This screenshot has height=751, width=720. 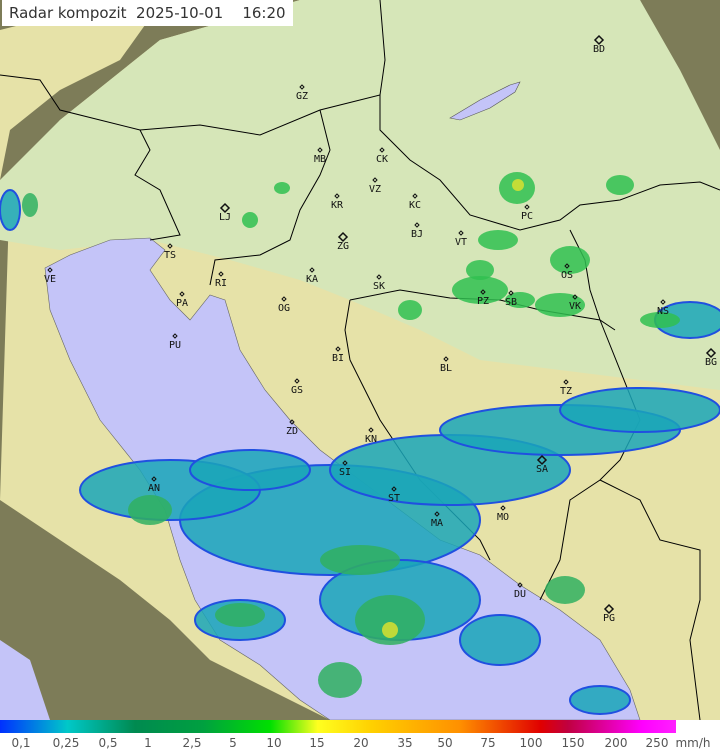 What do you see at coordinates (461, 242) in the screenshot?
I see `city-label: VT` at bounding box center [461, 242].